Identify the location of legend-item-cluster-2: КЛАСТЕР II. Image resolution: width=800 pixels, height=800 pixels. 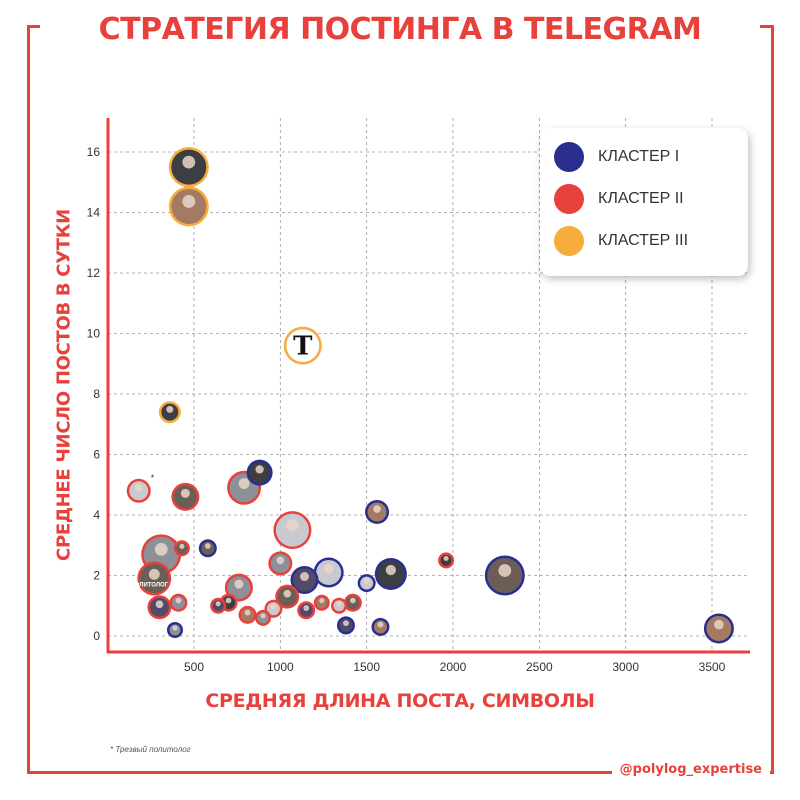
(619, 199).